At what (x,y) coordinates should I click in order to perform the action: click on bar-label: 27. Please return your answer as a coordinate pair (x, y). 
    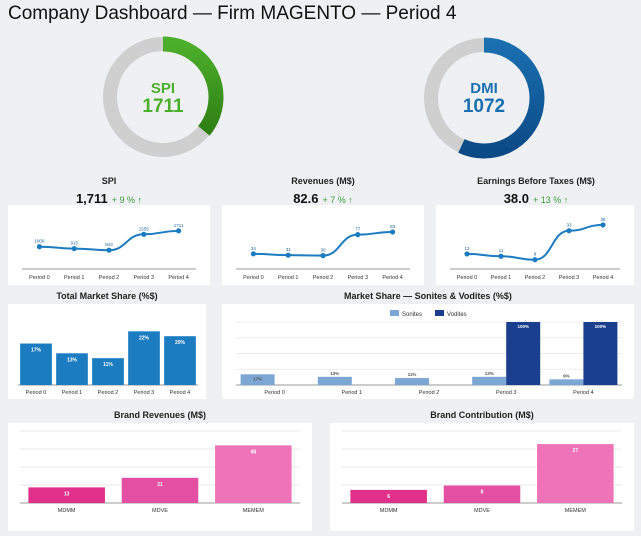
    Looking at the image, I should click on (576, 451).